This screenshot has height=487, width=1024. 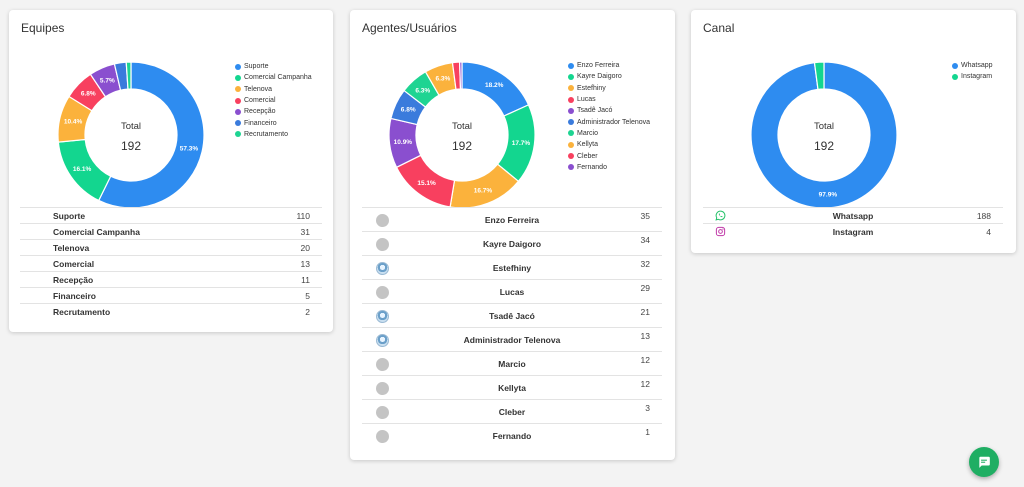 I want to click on agentes-usuarios-slice-label-kellyta: 6.3%, so click(x=442, y=79).